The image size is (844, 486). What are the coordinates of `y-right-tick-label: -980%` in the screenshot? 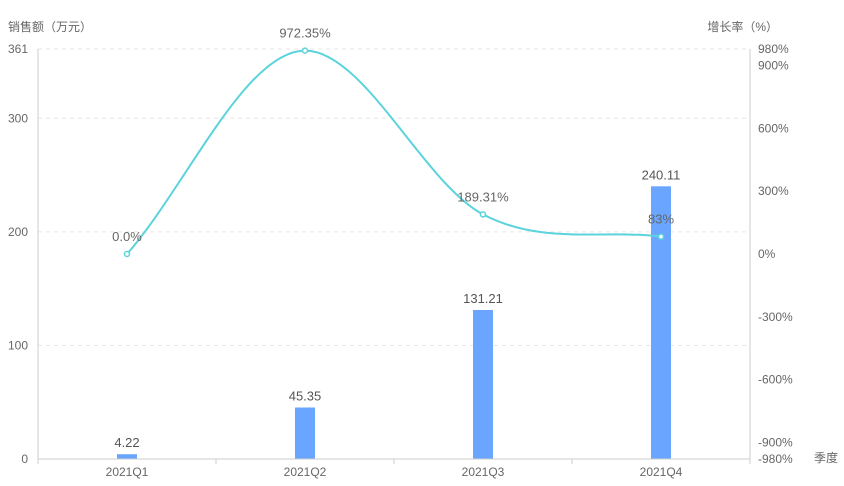 It's located at (775, 459).